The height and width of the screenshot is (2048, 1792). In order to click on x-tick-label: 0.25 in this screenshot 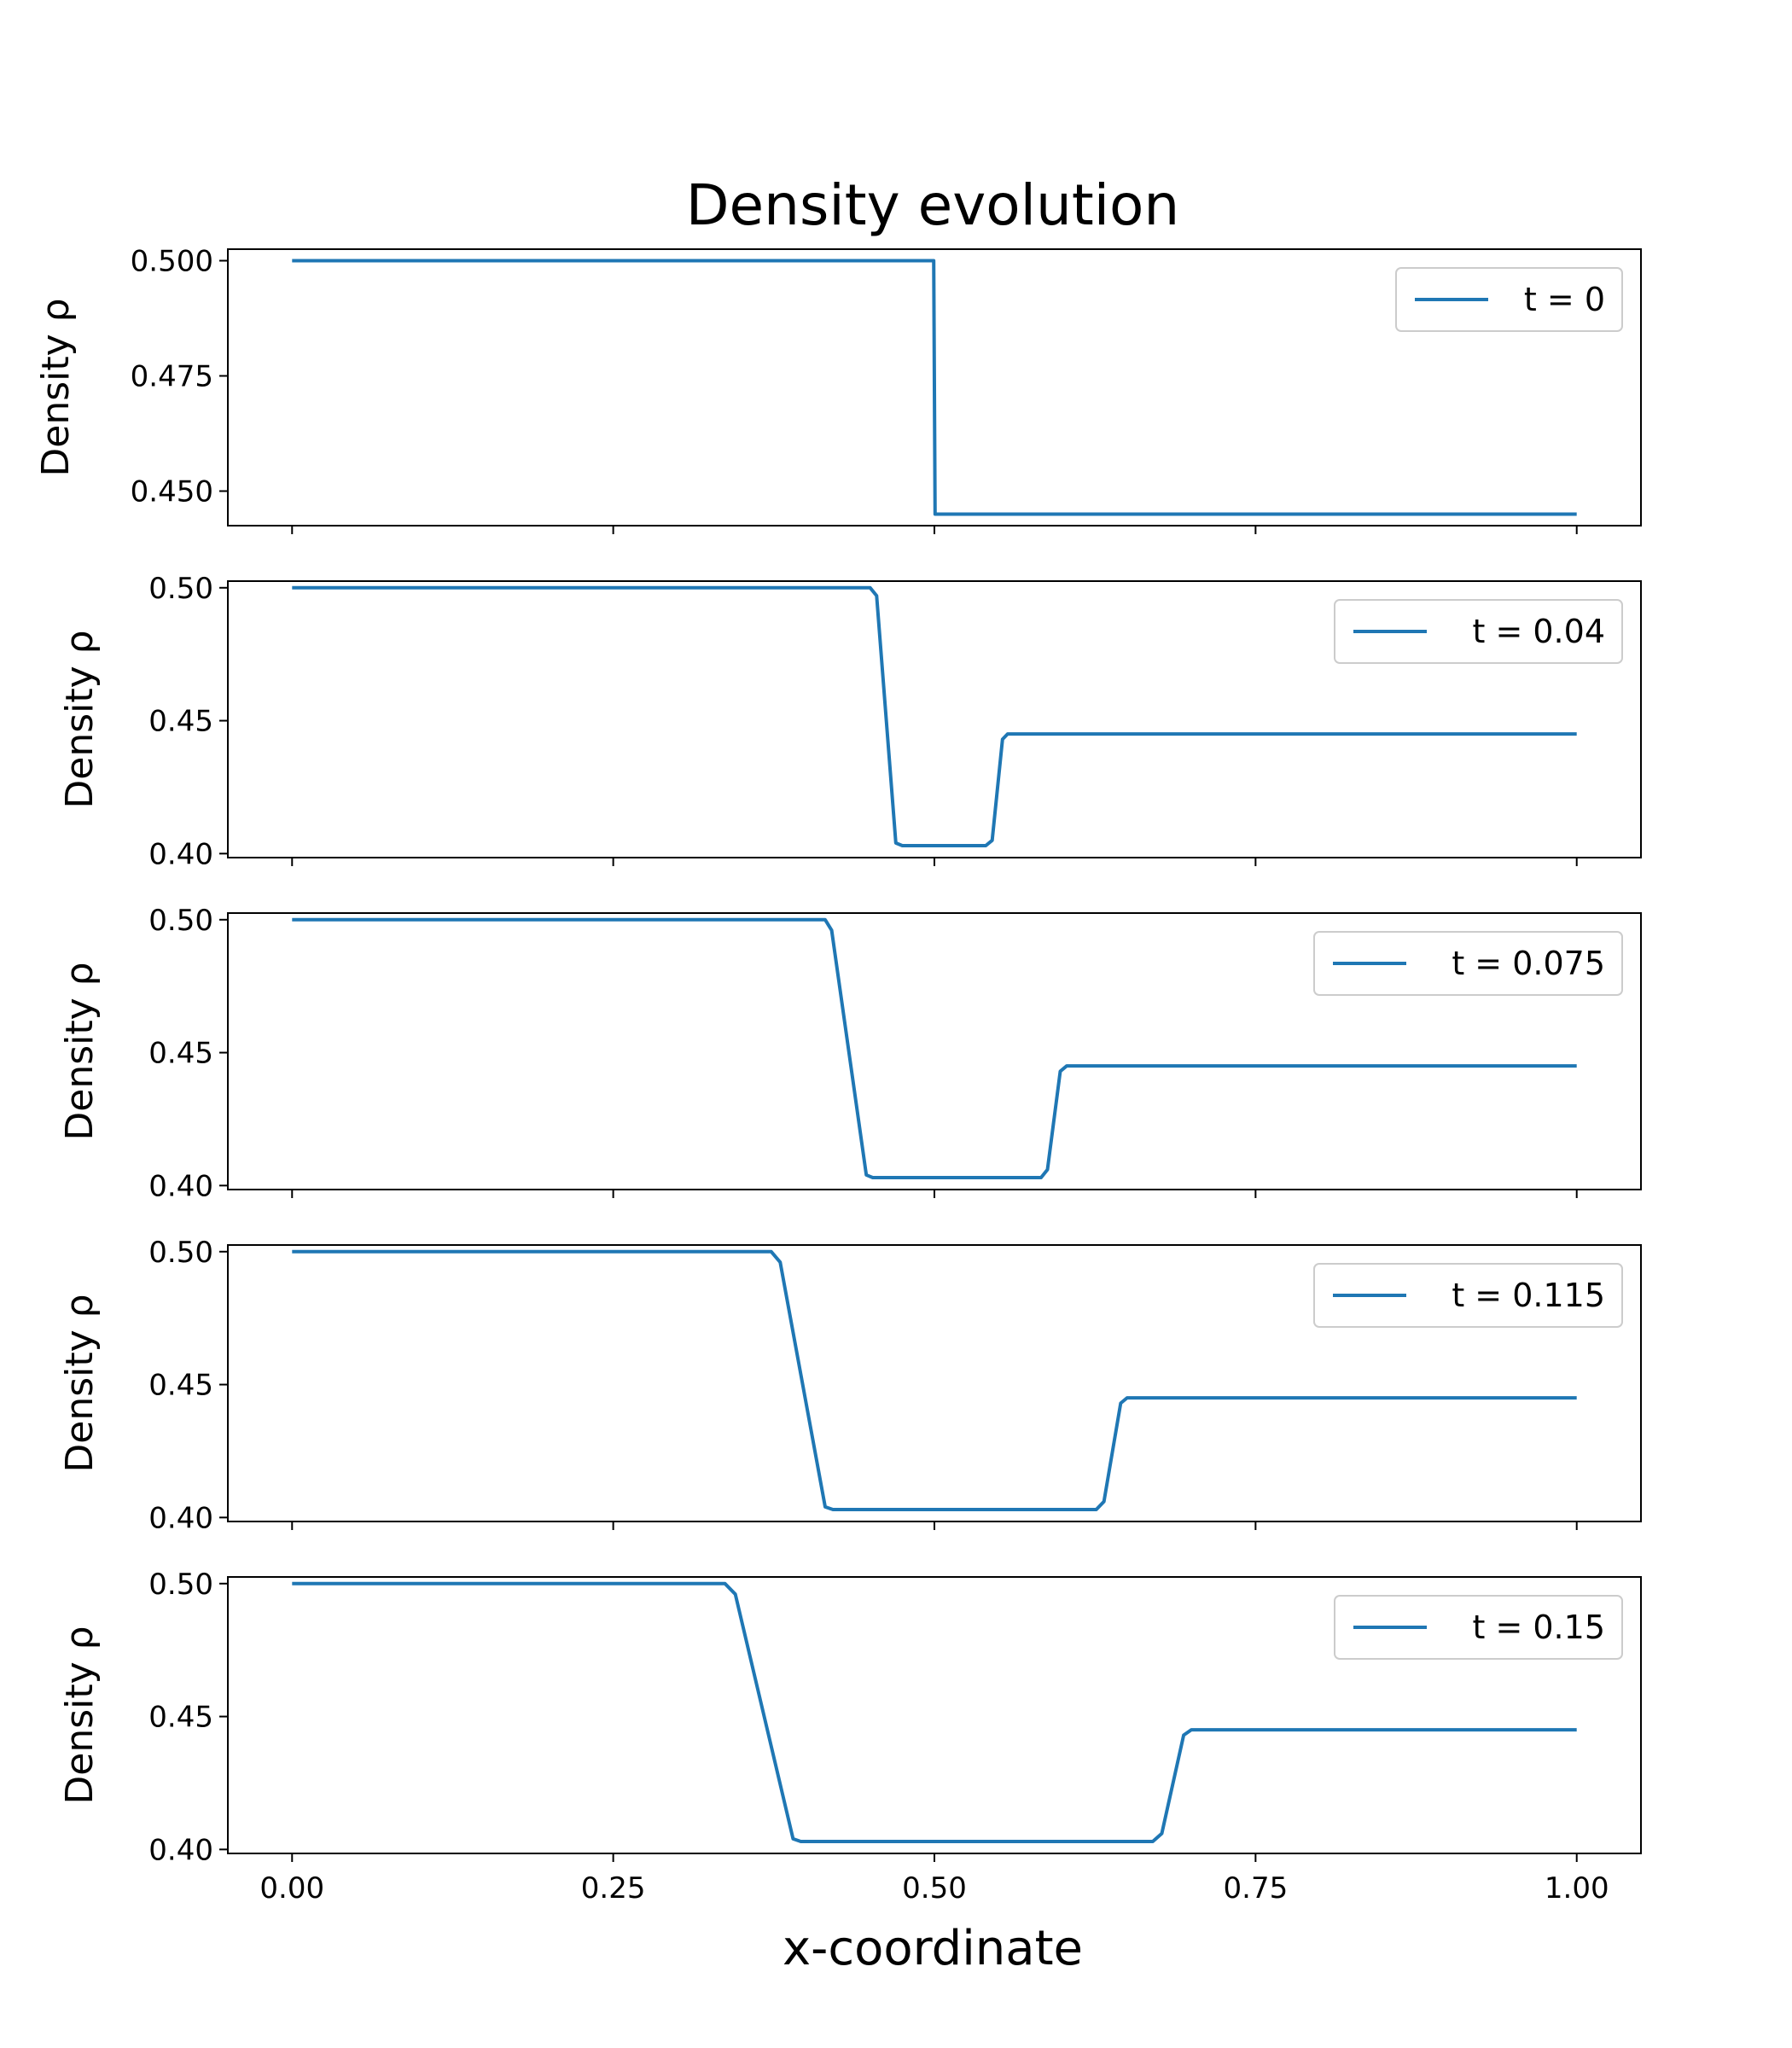, I will do `click(613, 1888)`.